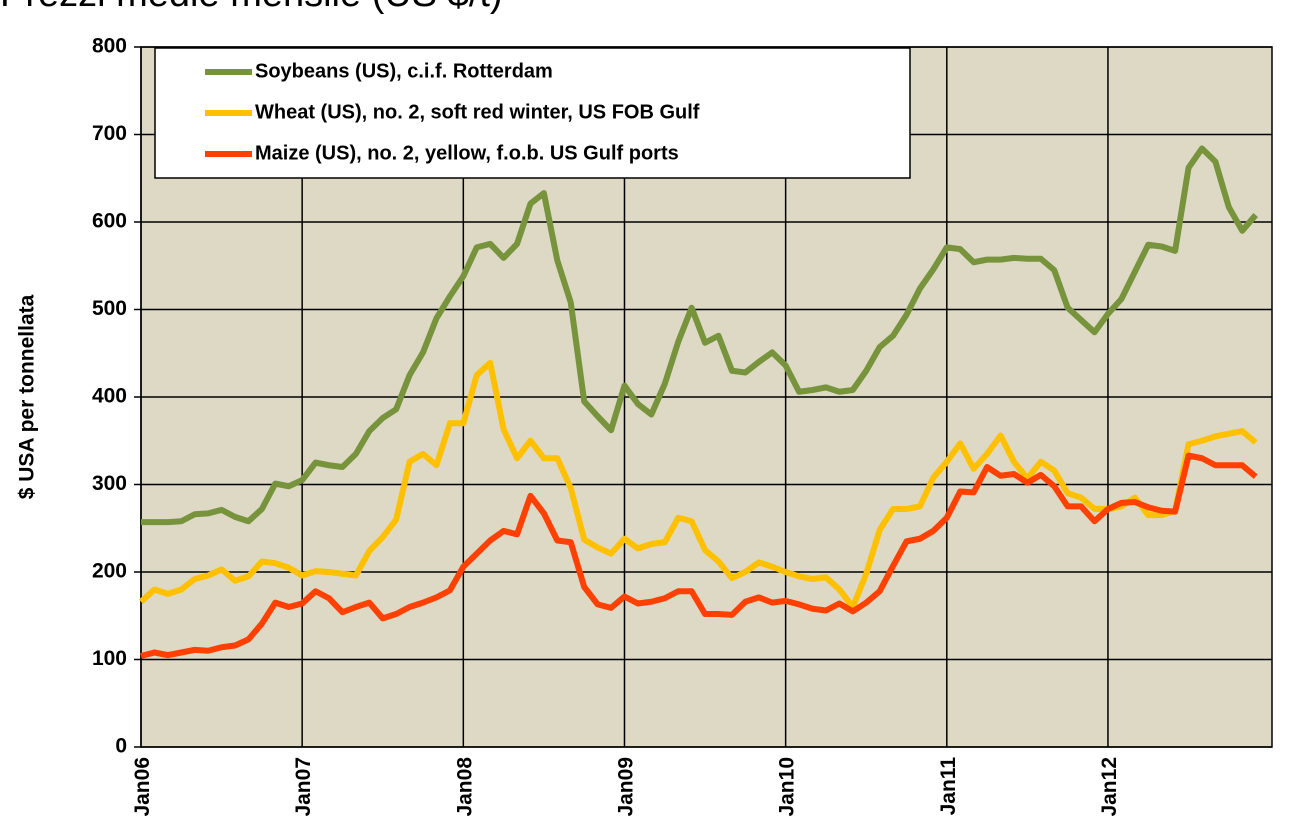  Describe the element at coordinates (109, 658) in the screenshot. I see `y-tick-label: 100` at that location.